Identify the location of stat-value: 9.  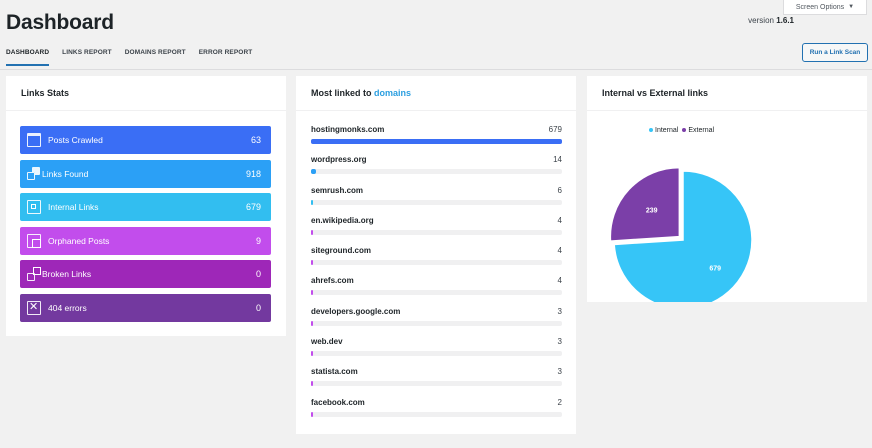
(258, 240).